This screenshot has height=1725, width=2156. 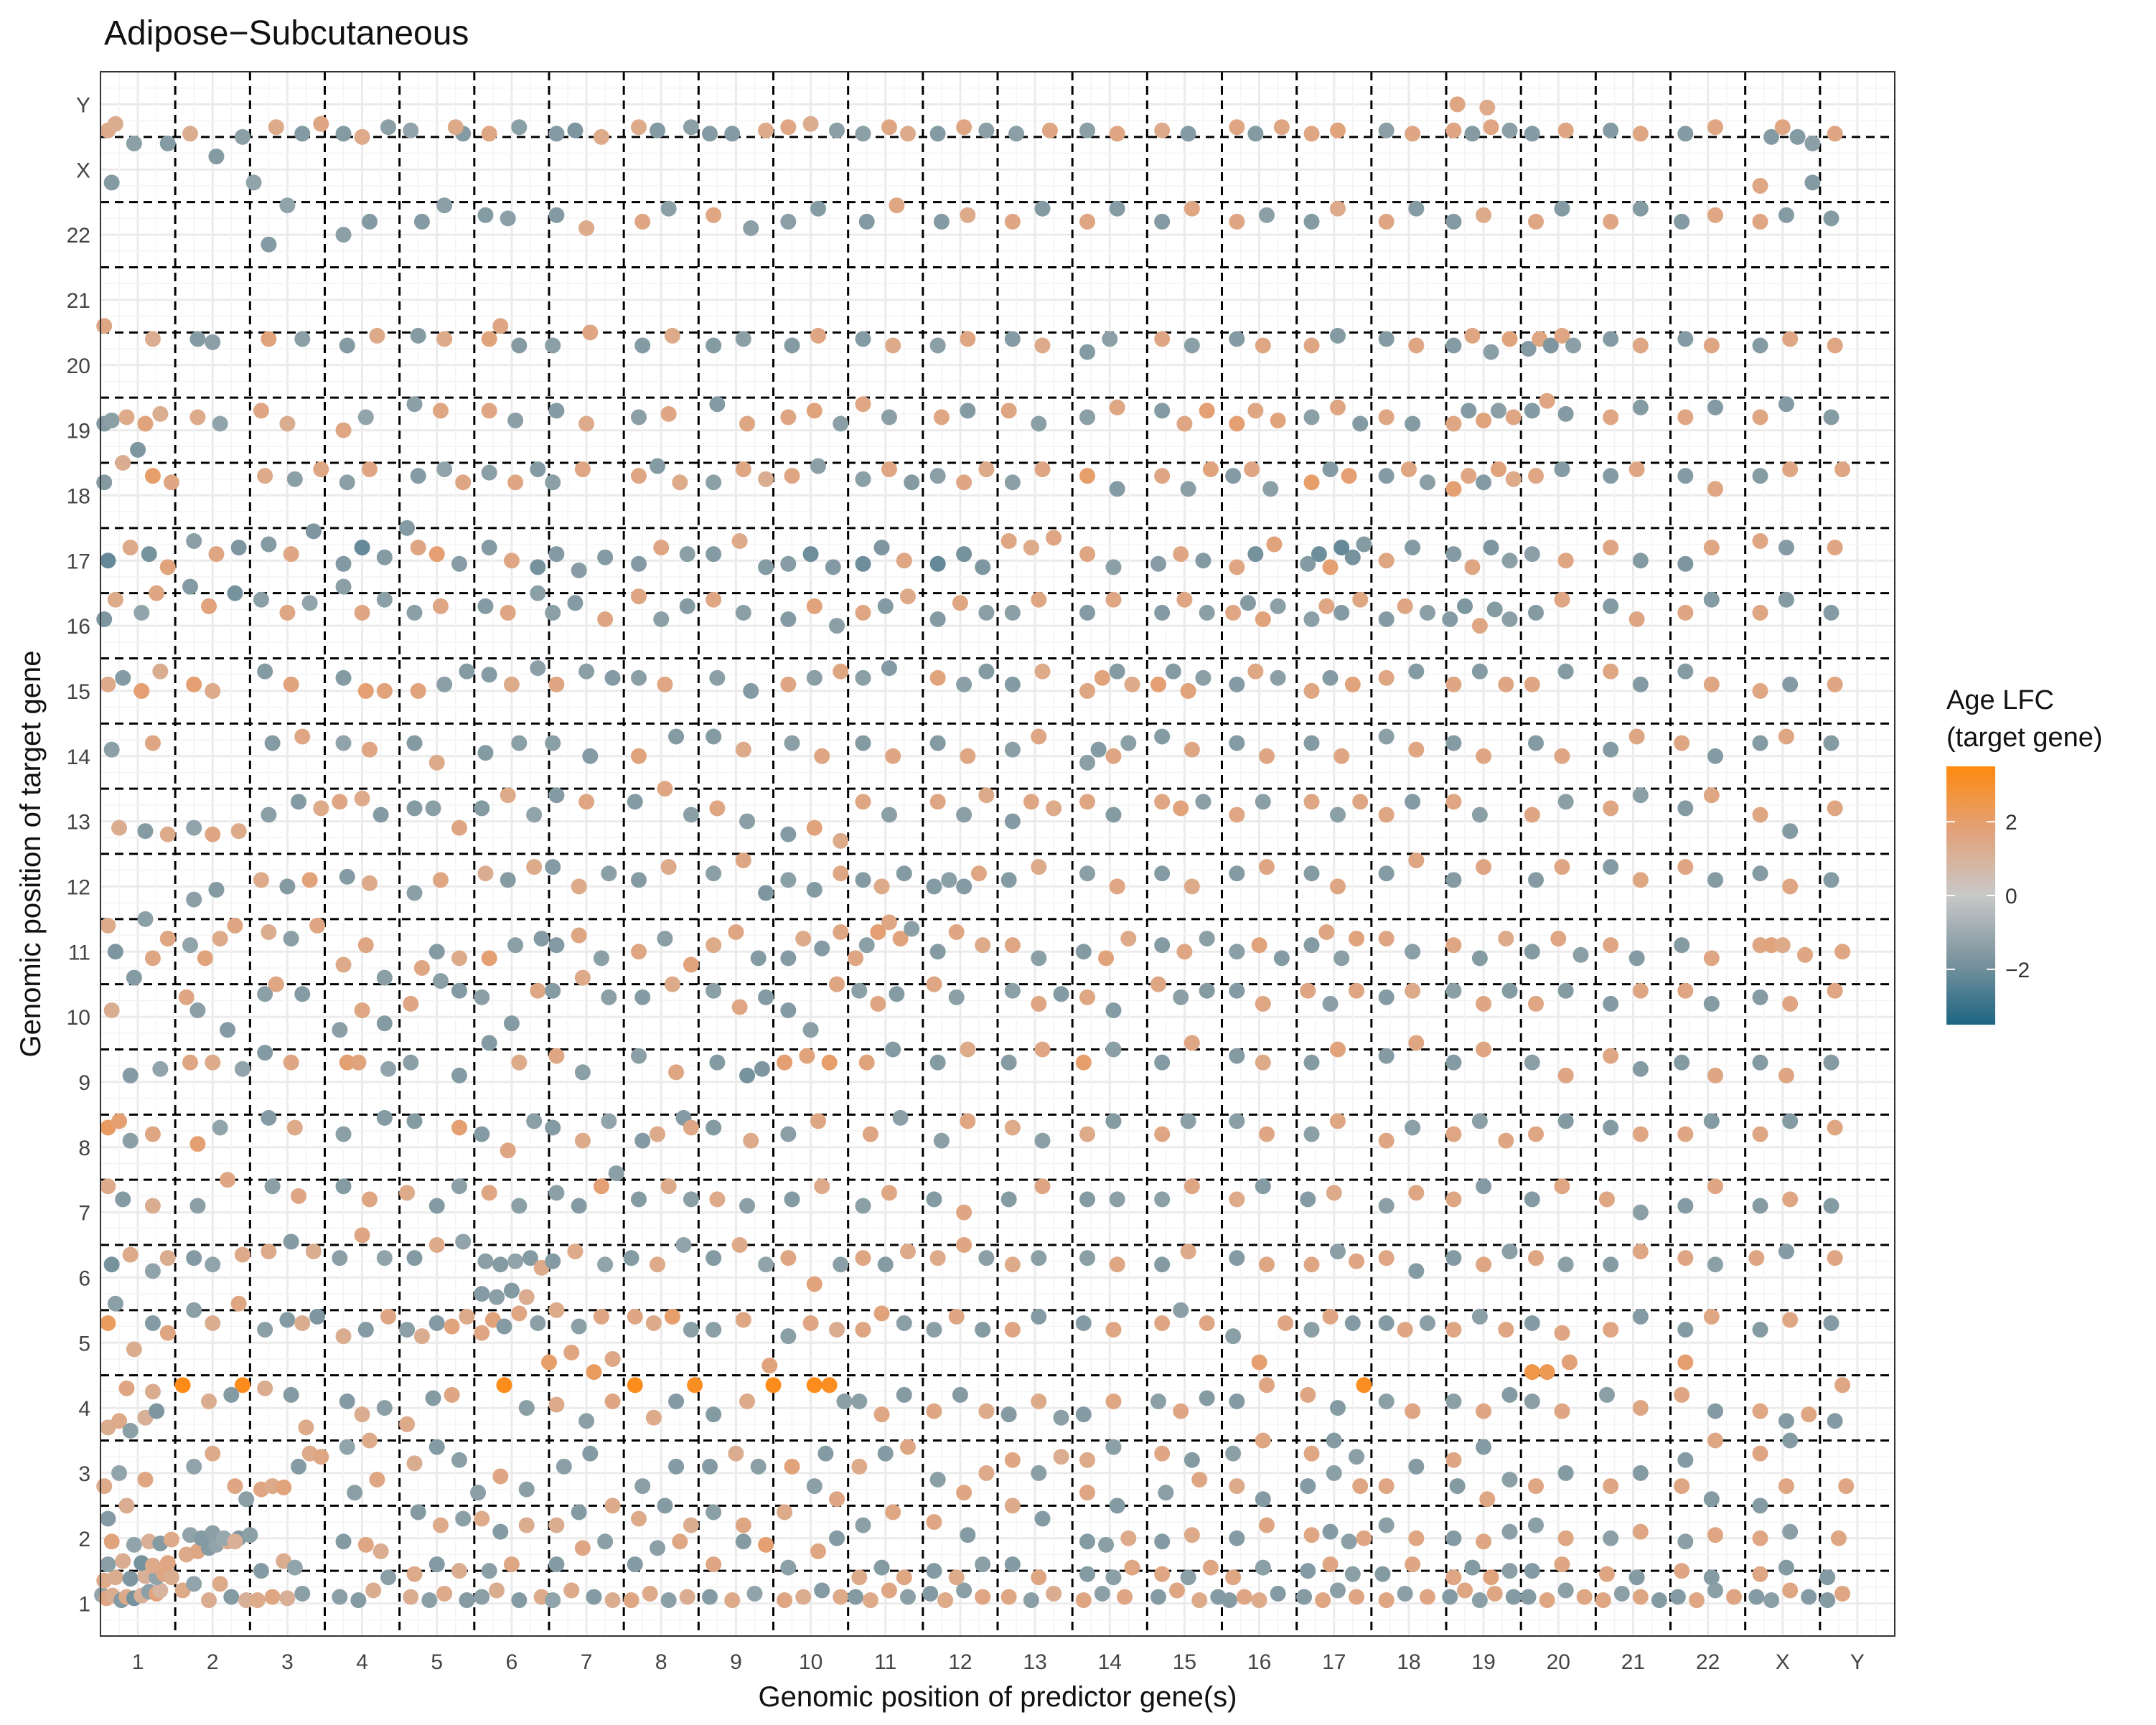 What do you see at coordinates (2000, 700) in the screenshot?
I see `legend-title-line1: Age LFC` at bounding box center [2000, 700].